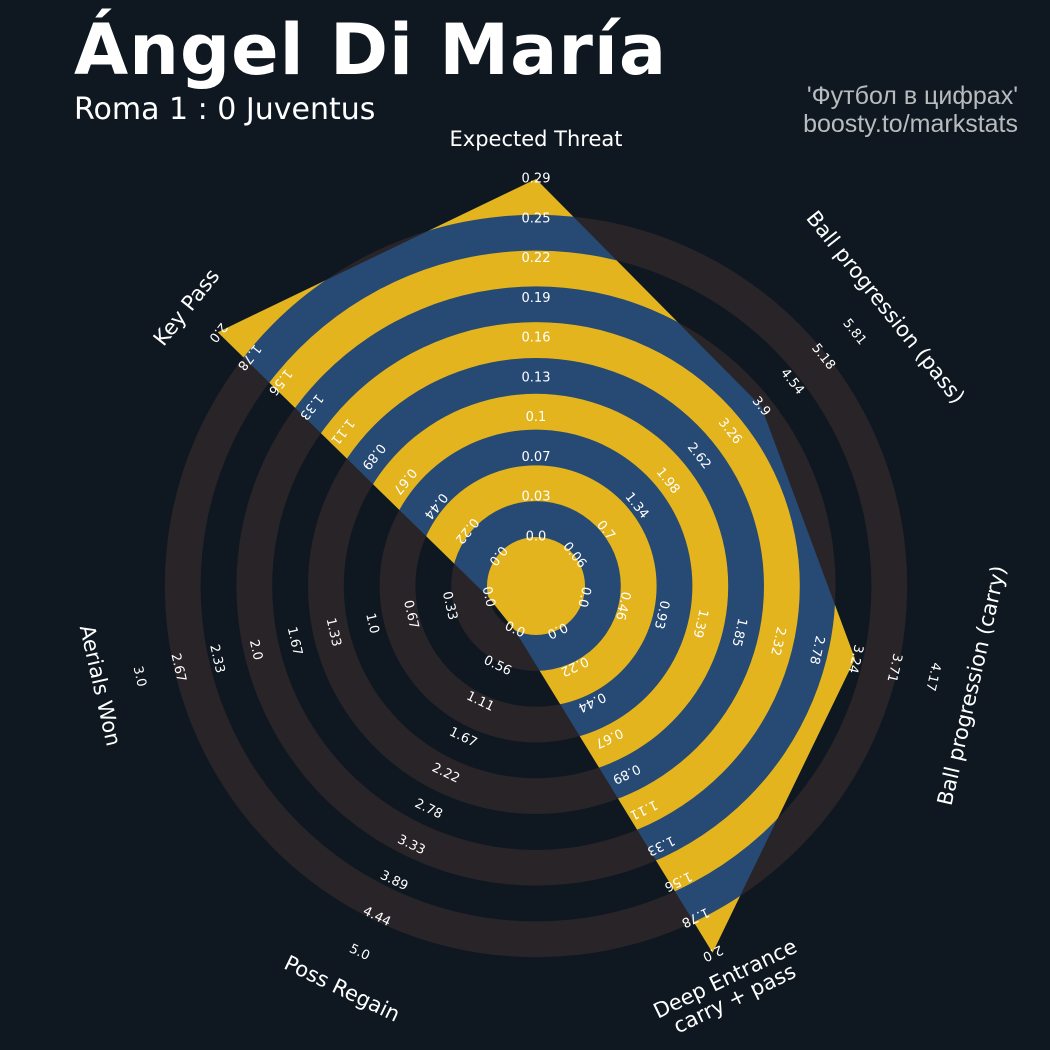 The width and height of the screenshot is (1050, 1050). Describe the element at coordinates (139, 677) in the screenshot. I see `tick-label: 3.0` at that location.